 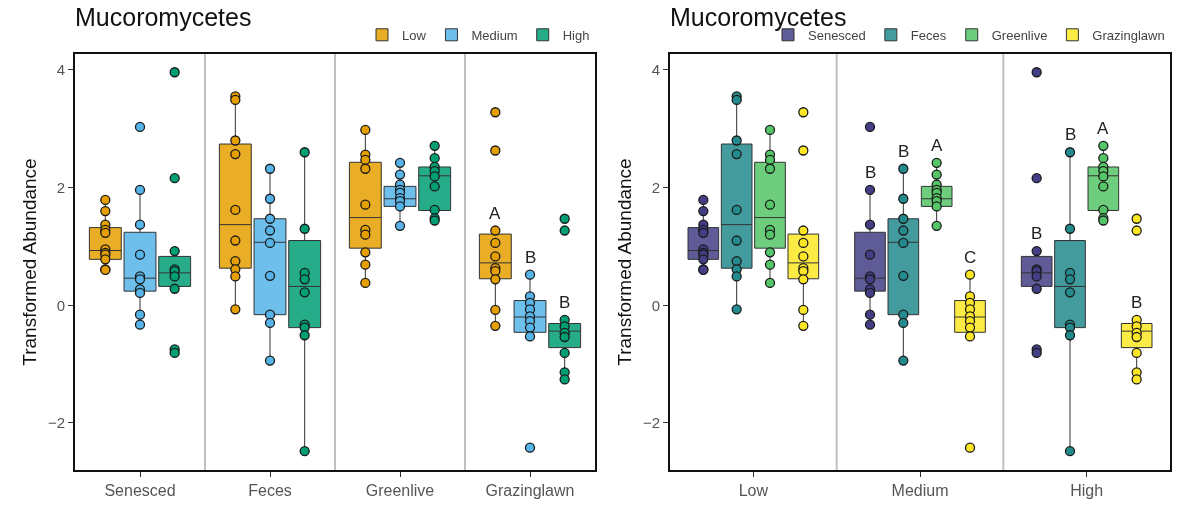 What do you see at coordinates (400, 491) in the screenshot?
I see `x-tick-label: Greenlive` at bounding box center [400, 491].